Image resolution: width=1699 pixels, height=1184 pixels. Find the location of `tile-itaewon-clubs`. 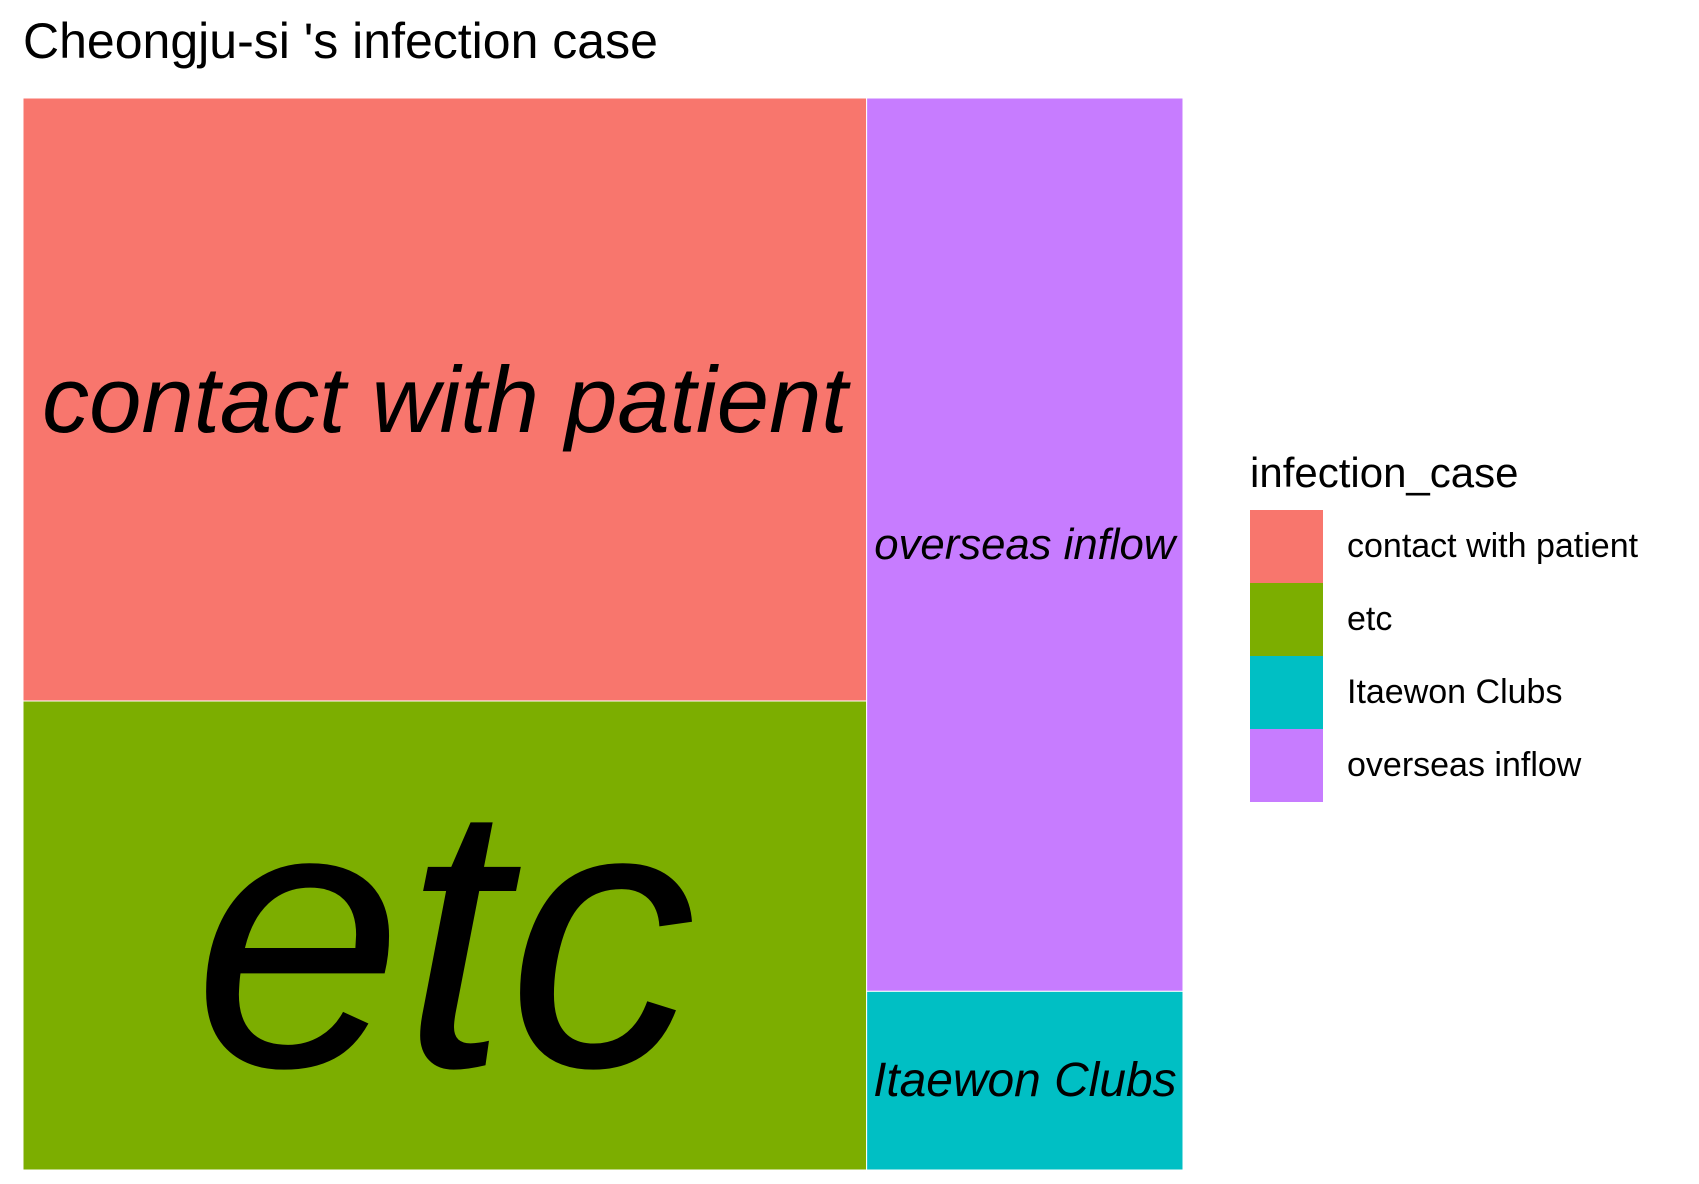

tile-itaewon-clubs is located at coordinates (1025, 1080).